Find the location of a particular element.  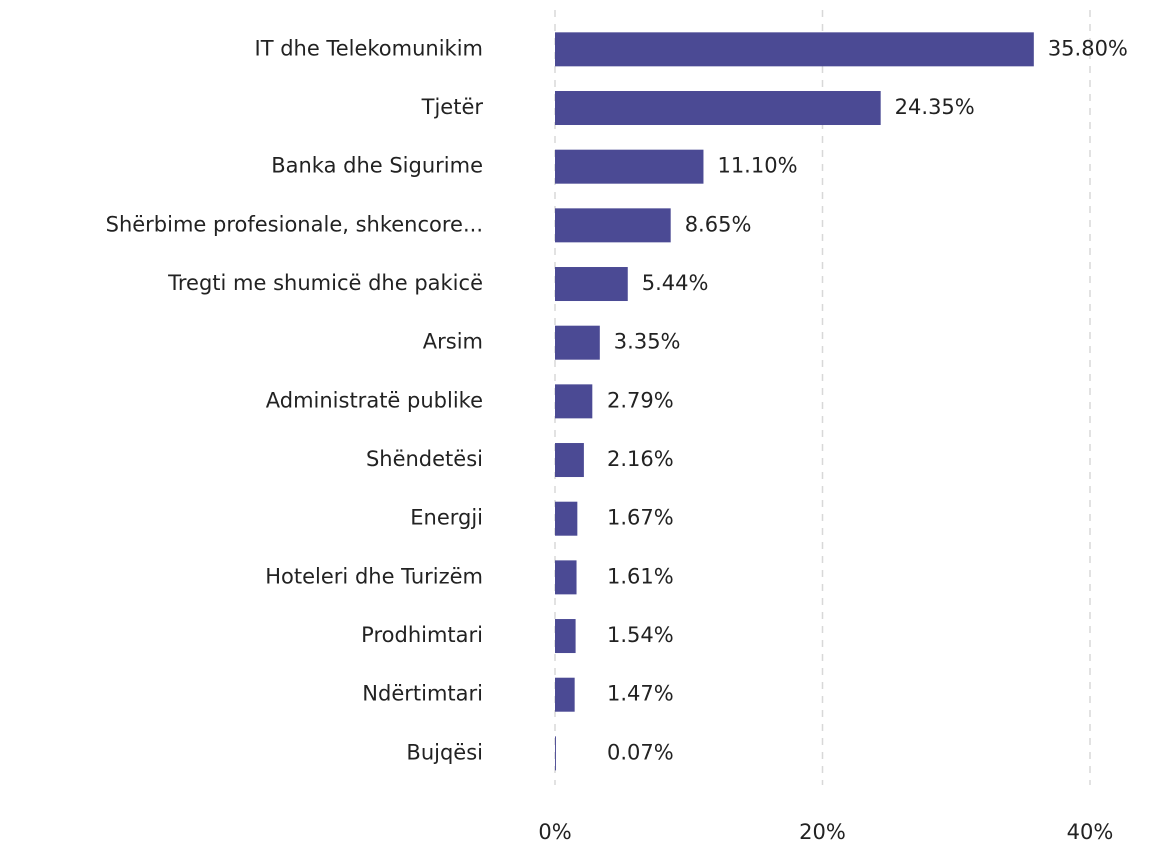

value-label: 2.16% is located at coordinates (640, 459).